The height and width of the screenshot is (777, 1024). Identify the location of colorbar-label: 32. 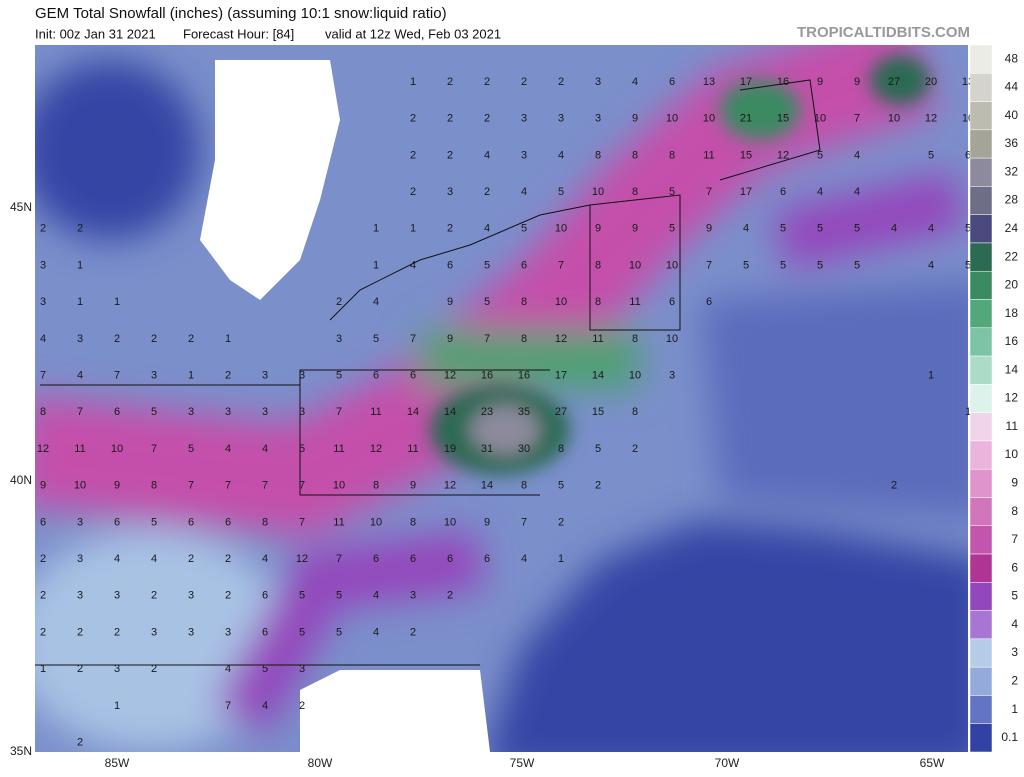
(1012, 171).